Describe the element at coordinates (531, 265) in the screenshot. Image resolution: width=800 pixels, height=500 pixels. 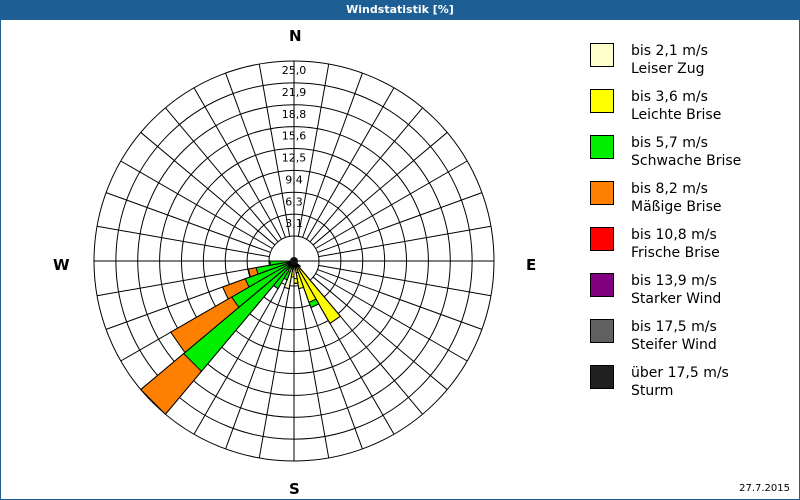
I see `compass-east-label: E` at that location.